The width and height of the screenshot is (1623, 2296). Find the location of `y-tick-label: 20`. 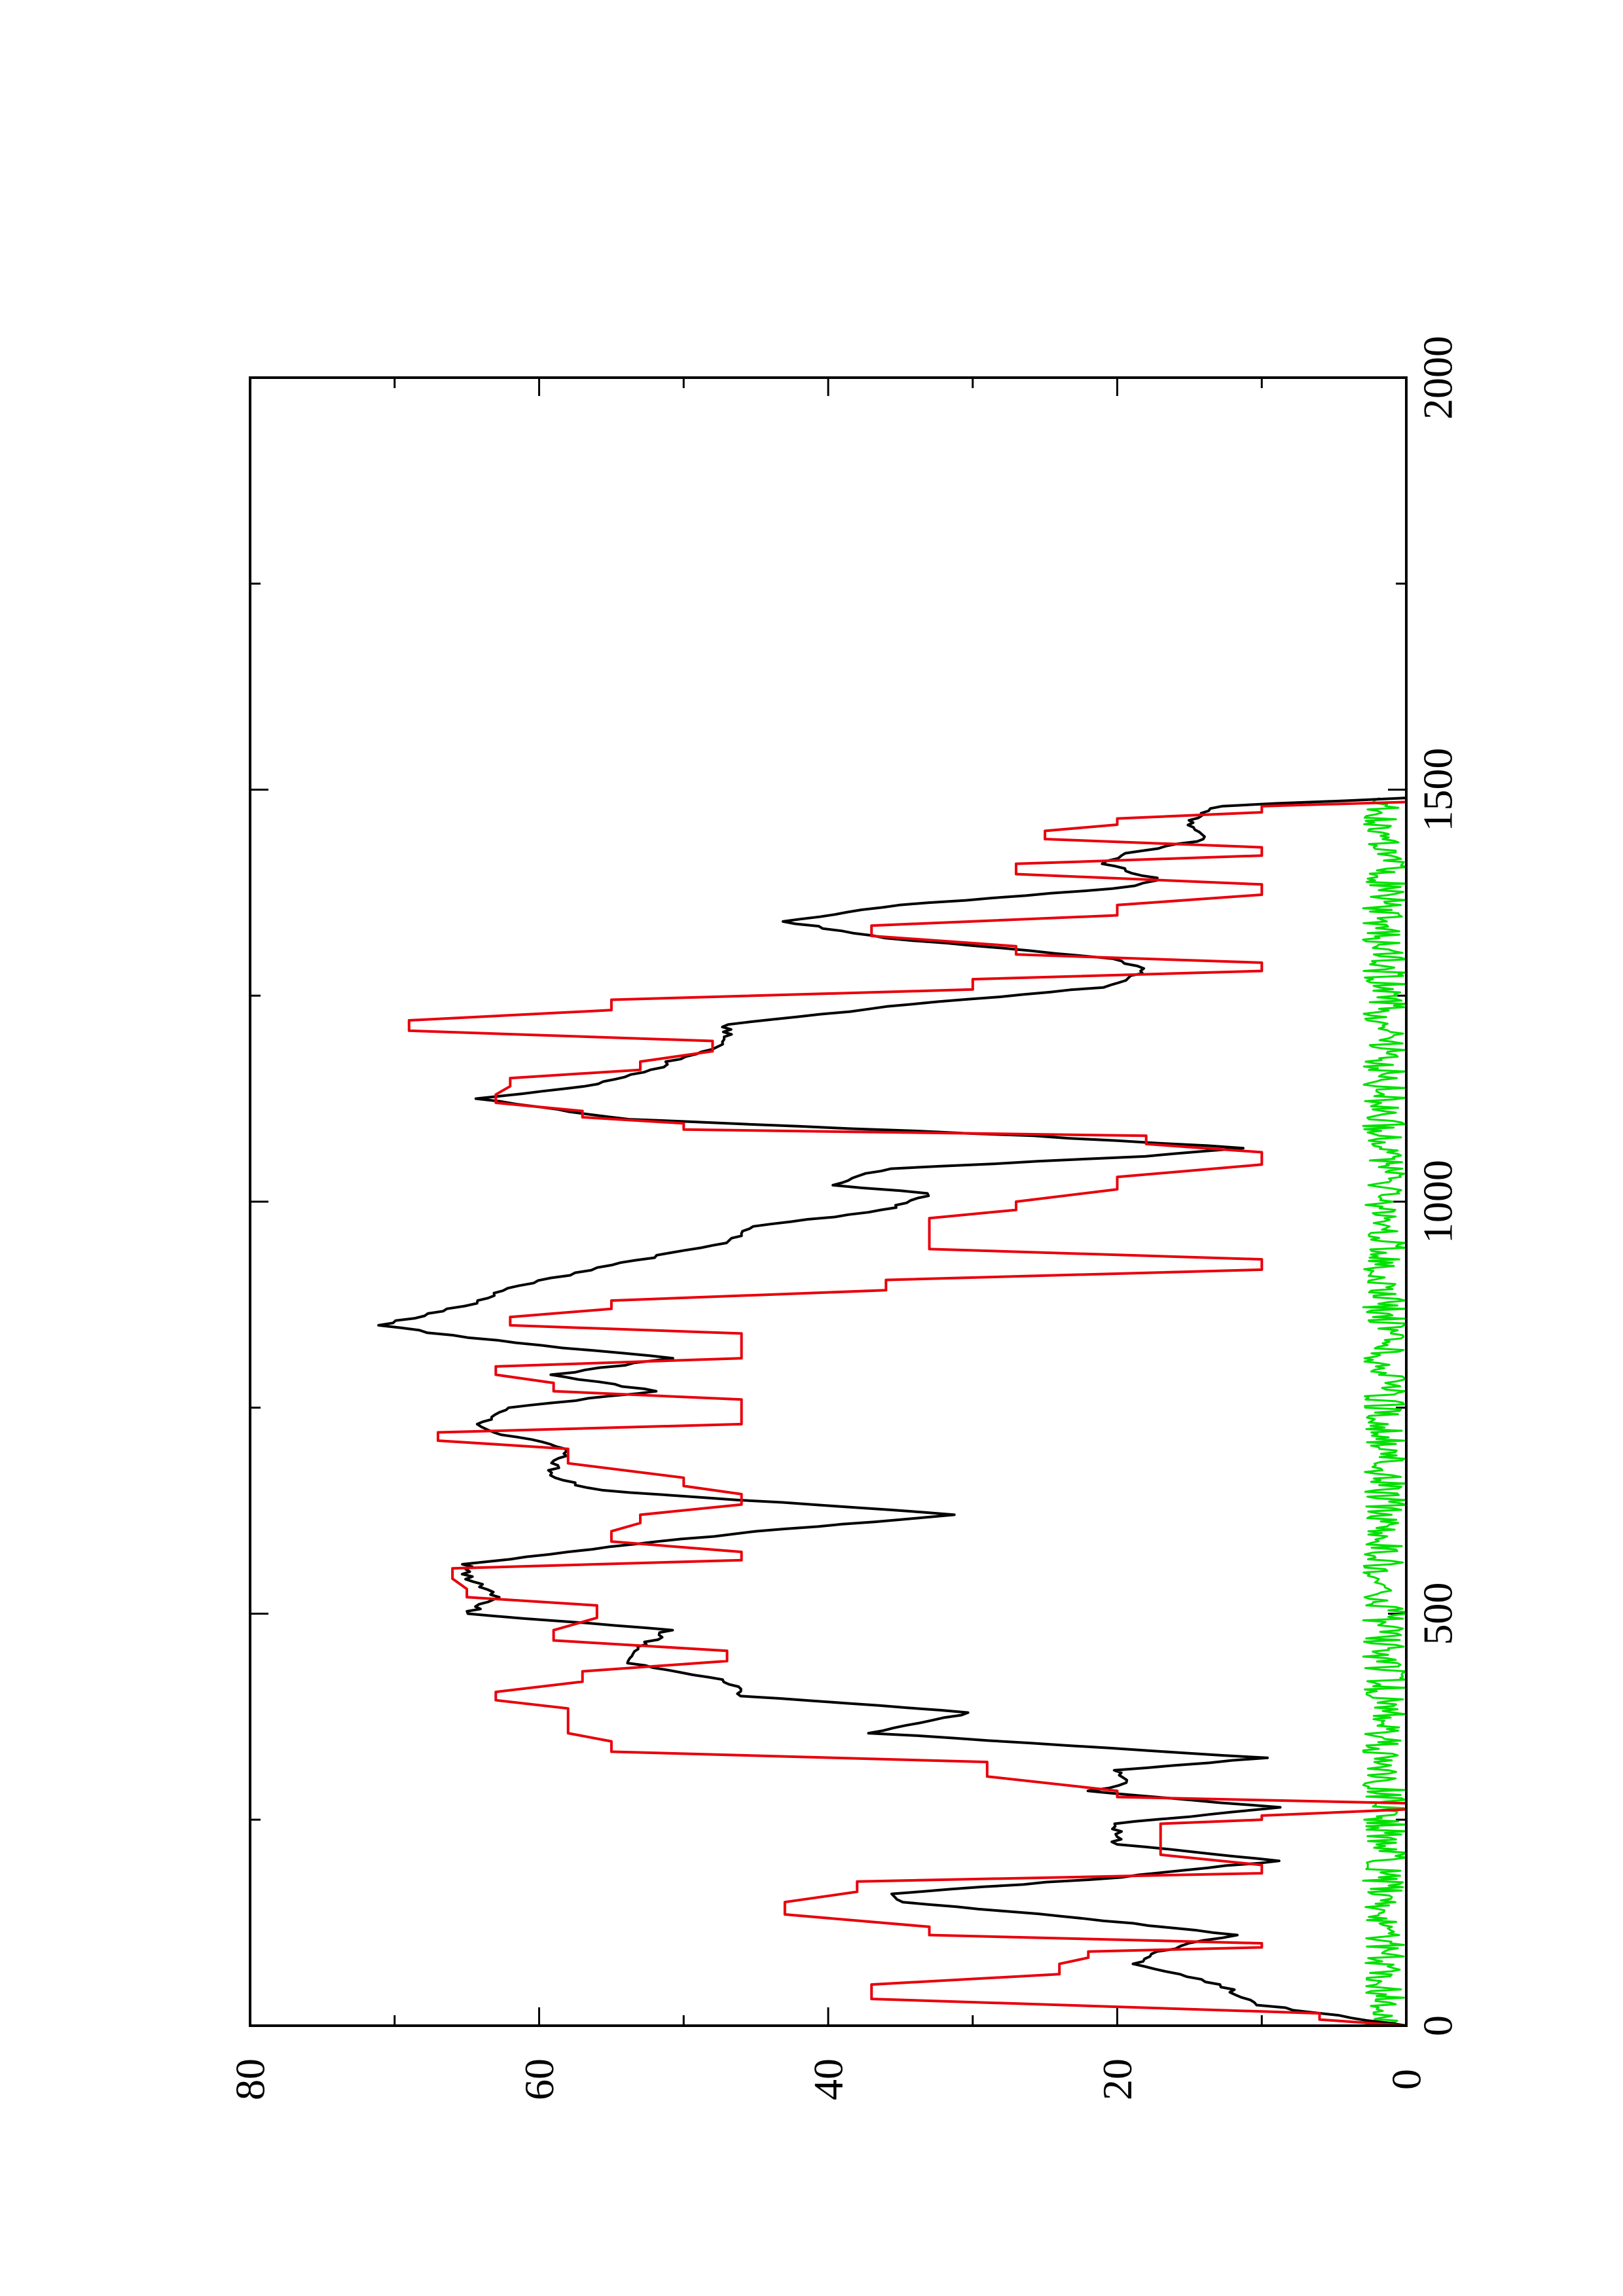

y-tick-label: 20 is located at coordinates (1117, 2079).